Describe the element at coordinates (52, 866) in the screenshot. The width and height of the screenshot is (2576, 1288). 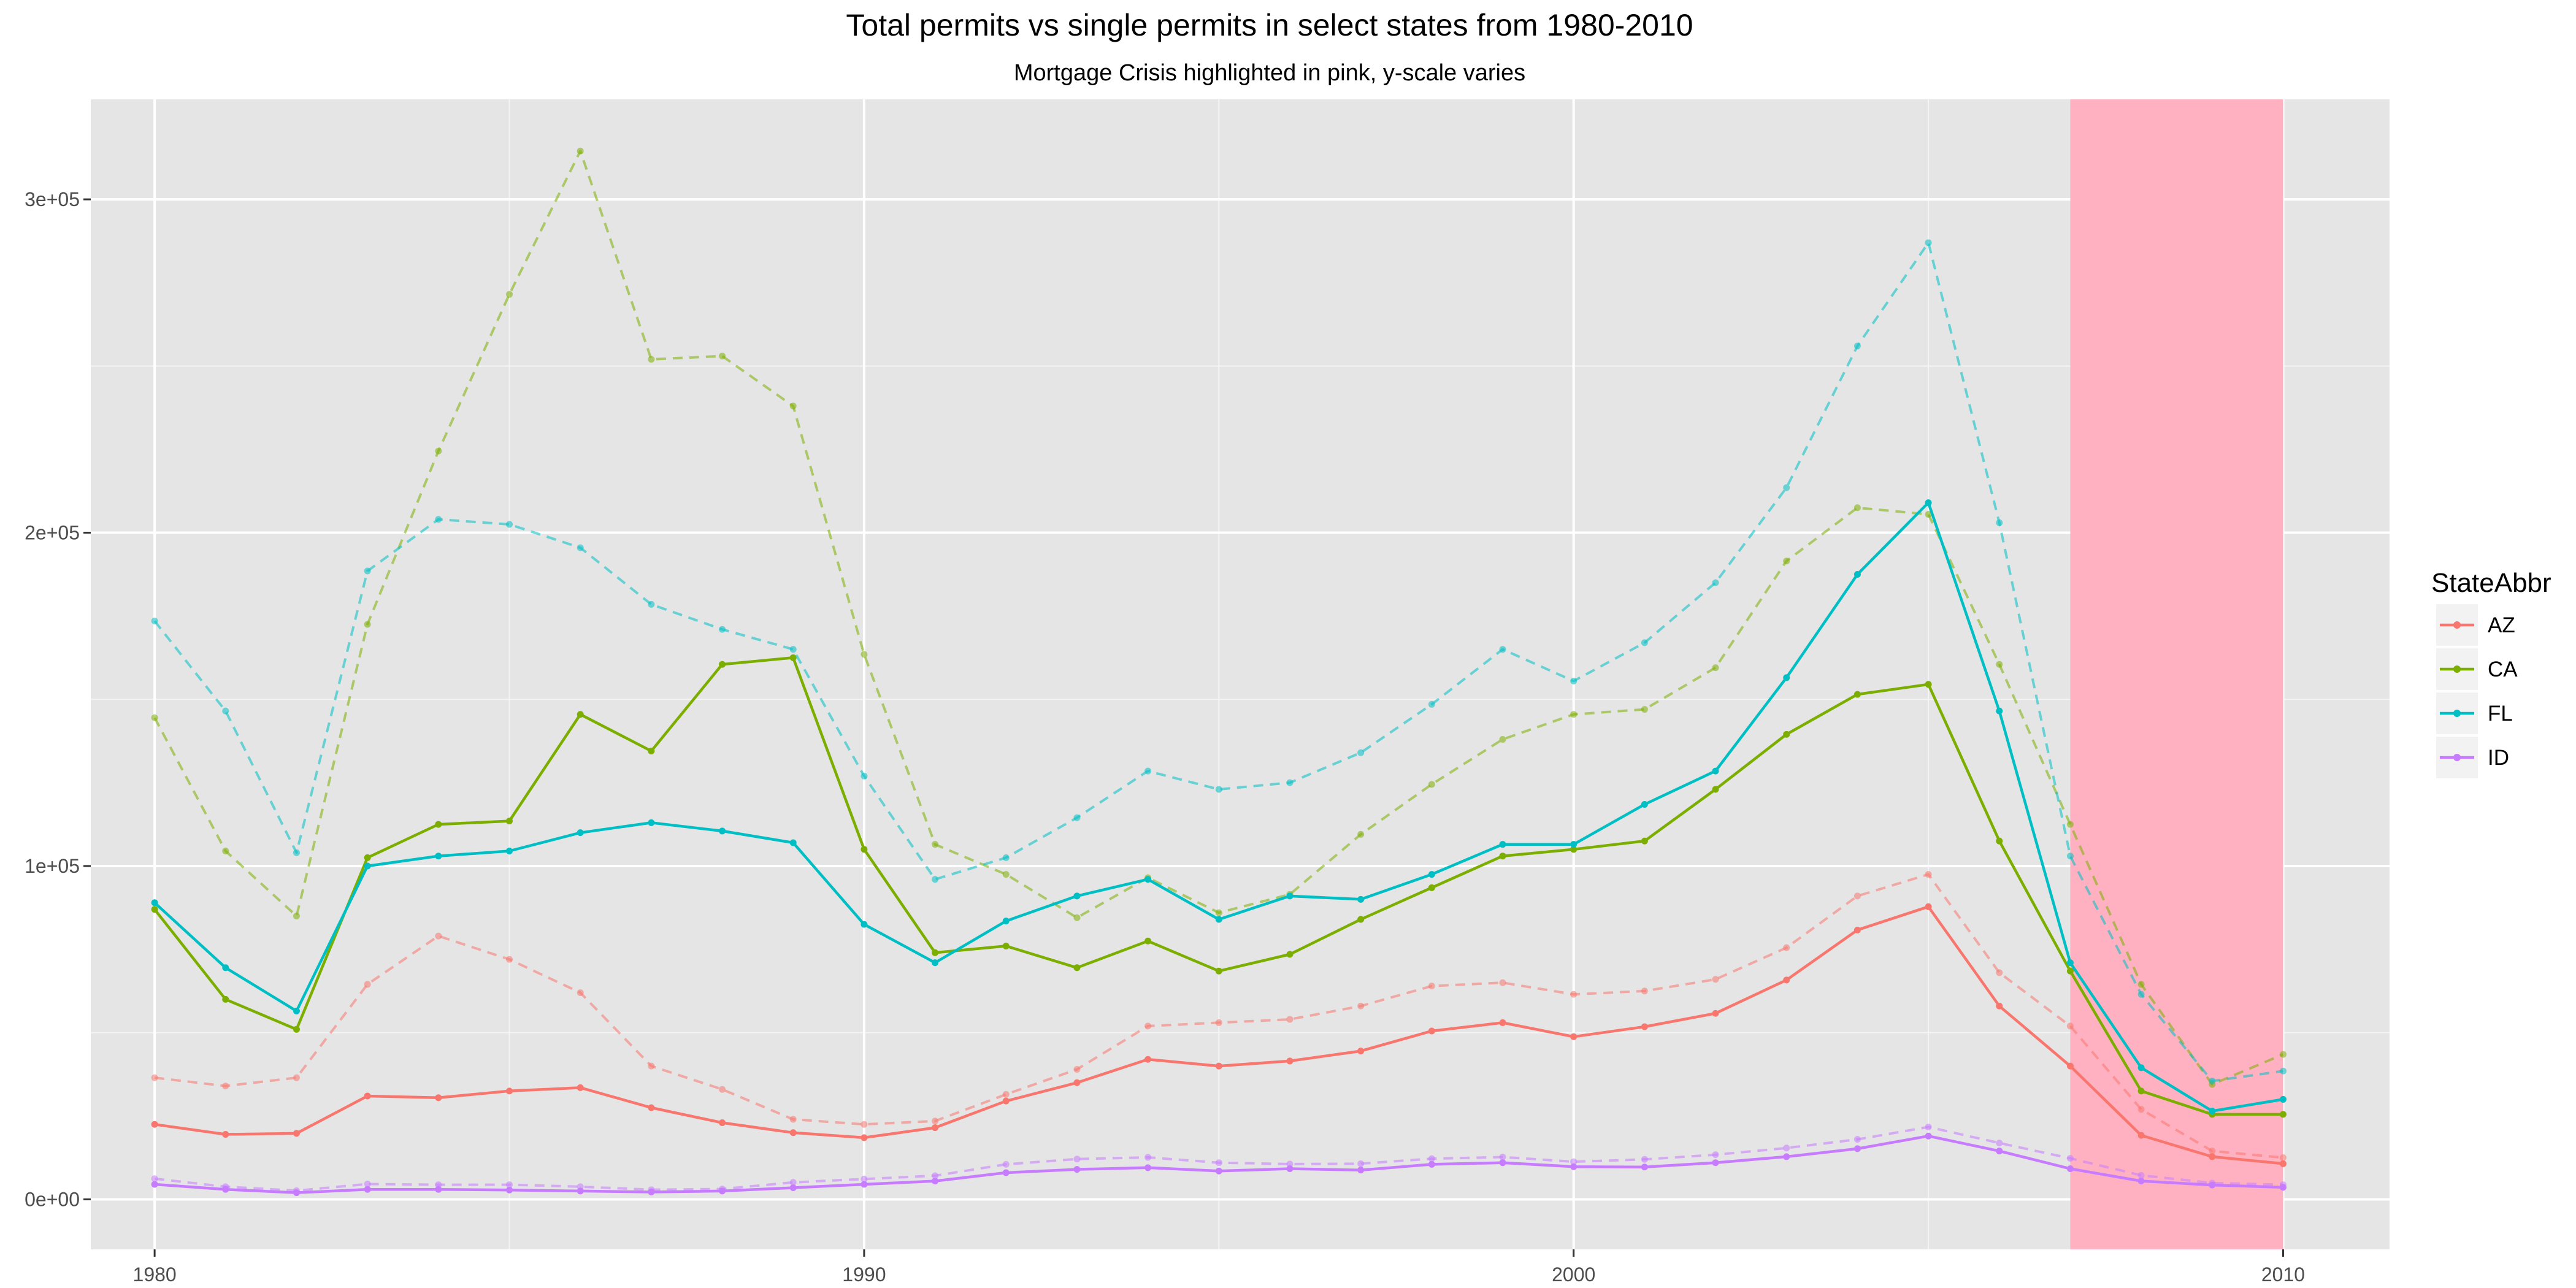
I see `y-tick-label: 1e+05` at that location.